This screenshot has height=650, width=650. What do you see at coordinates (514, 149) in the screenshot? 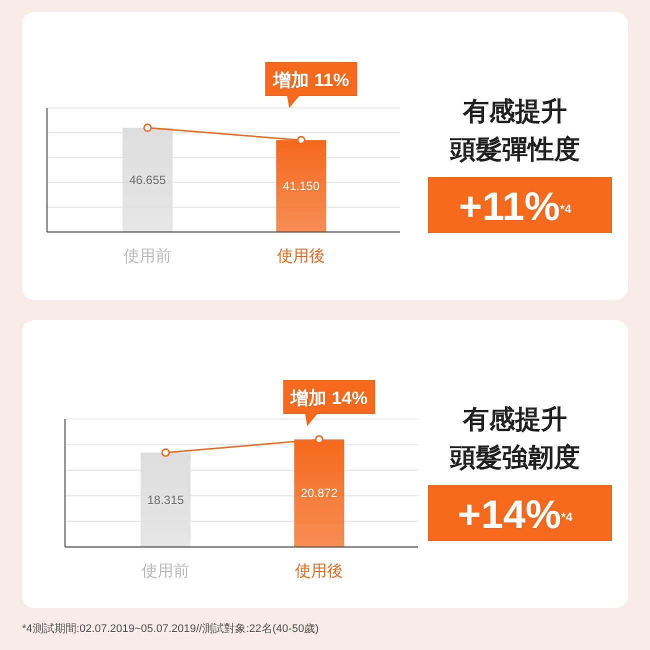
I see `text: 頭髮彈性度` at bounding box center [514, 149].